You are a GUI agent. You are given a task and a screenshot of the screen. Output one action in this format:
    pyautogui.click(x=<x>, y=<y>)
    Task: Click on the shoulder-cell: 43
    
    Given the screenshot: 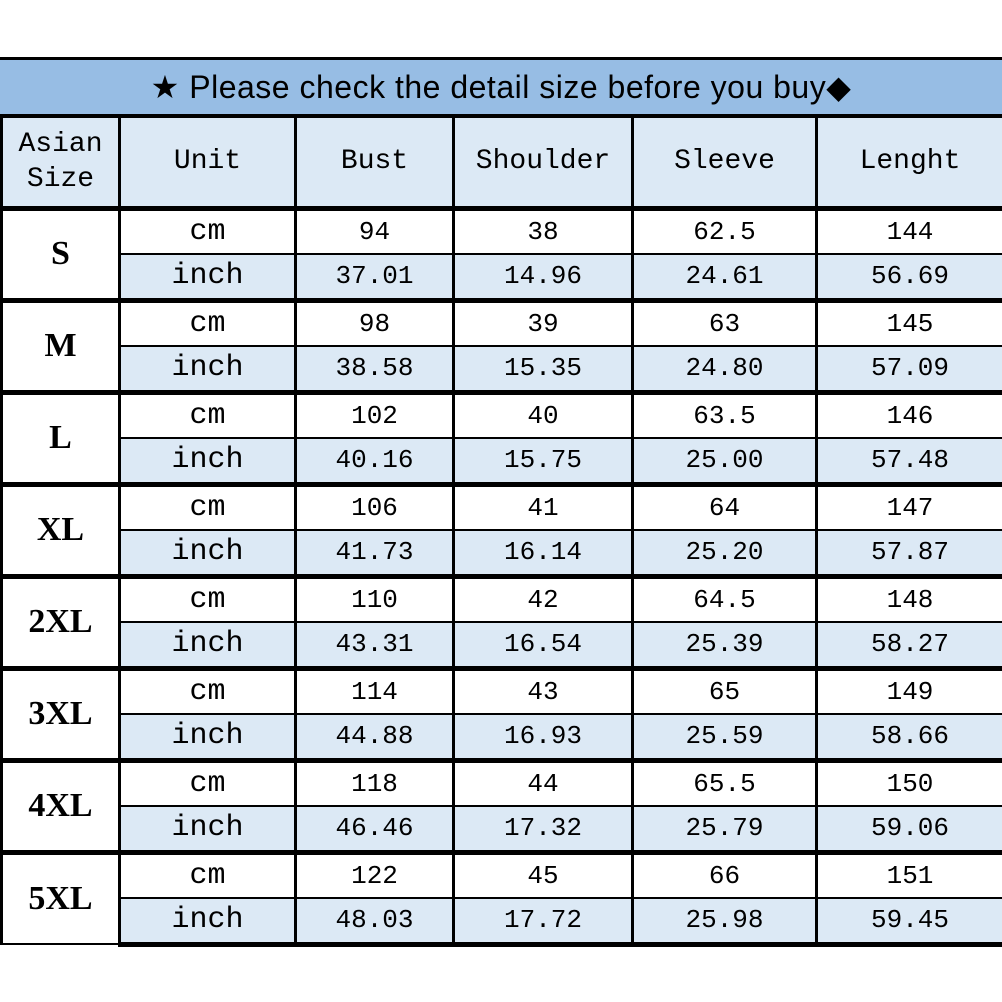 What is the action you would take?
    pyautogui.click(x=543, y=690)
    